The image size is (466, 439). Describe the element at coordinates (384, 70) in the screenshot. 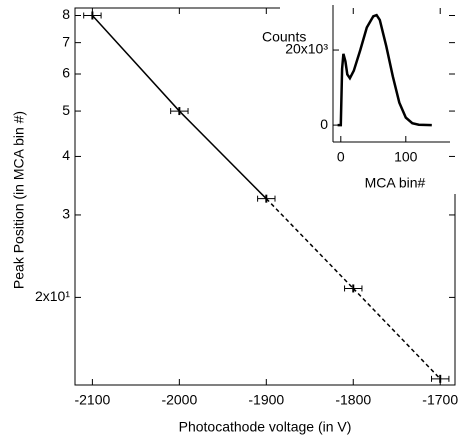

I see `spectrum-line` at that location.